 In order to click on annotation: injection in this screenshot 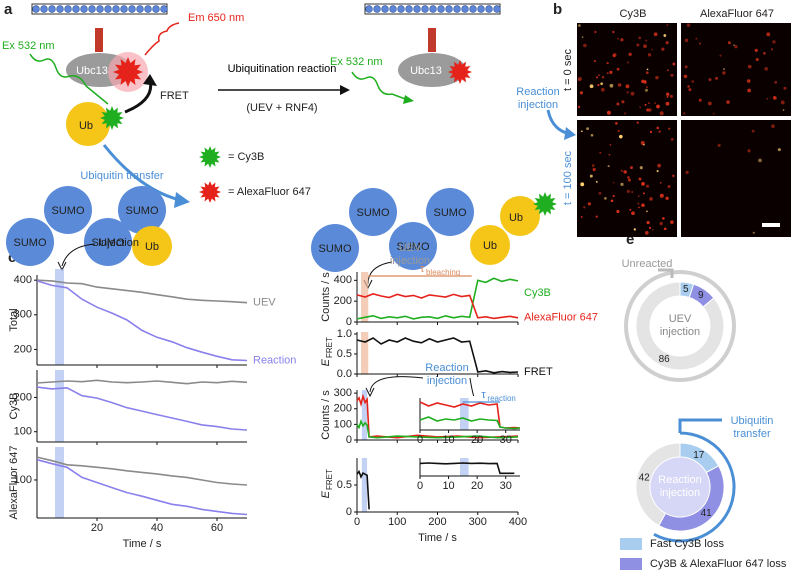, I will do `click(410, 261)`.